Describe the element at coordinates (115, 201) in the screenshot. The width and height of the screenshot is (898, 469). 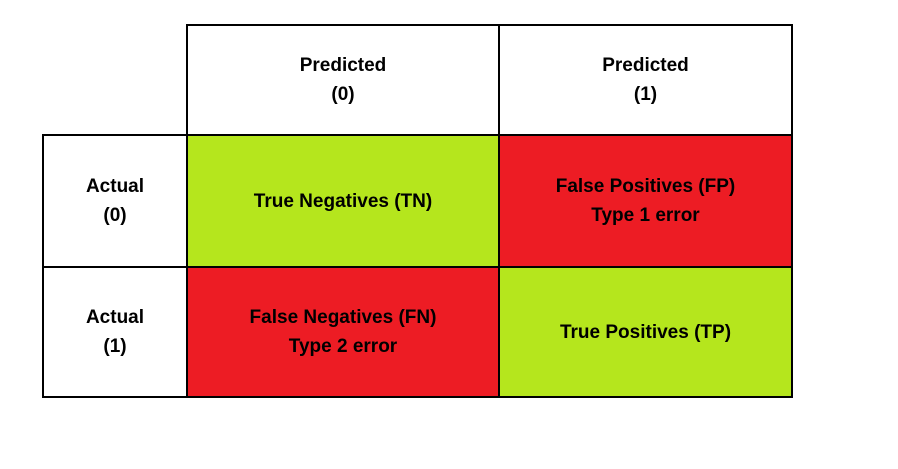
I see `row-header-actual-0: Actual (0)` at that location.